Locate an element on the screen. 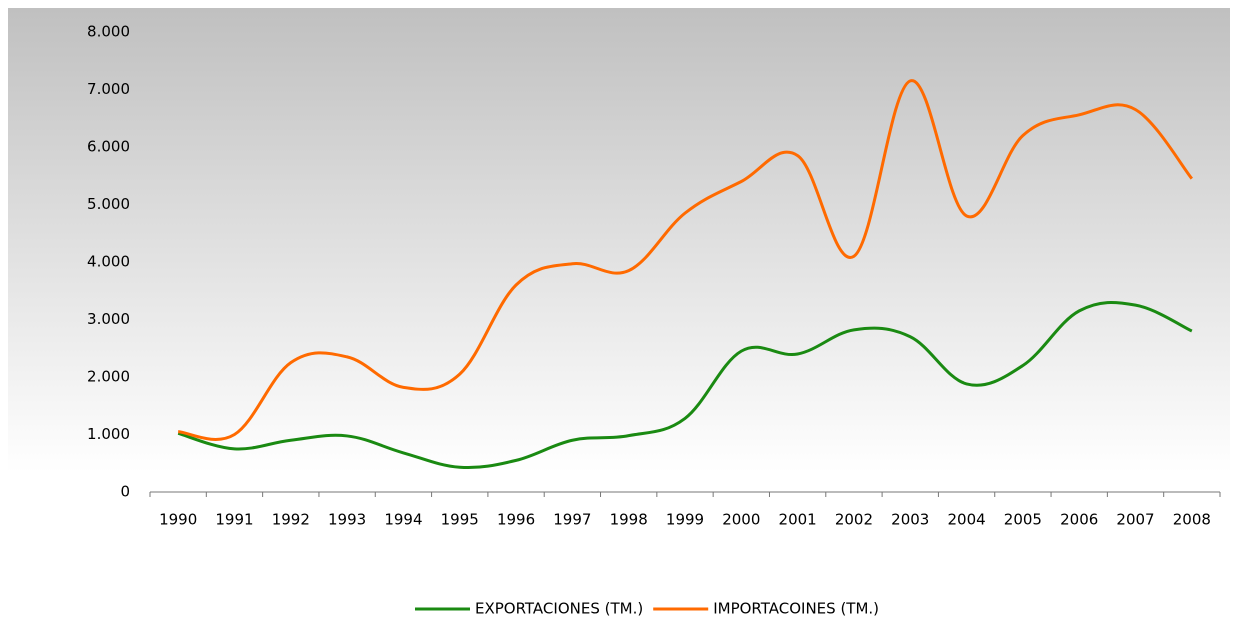  x-tick-label: 2007 is located at coordinates (1135, 520).